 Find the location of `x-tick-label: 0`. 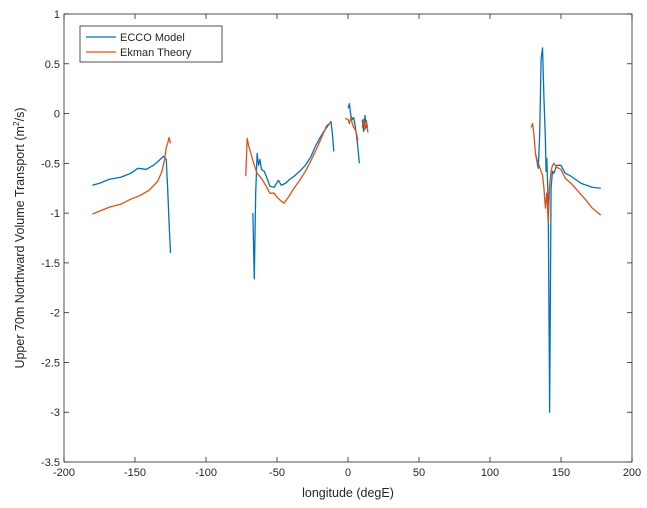

x-tick-label: 0 is located at coordinates (348, 473).